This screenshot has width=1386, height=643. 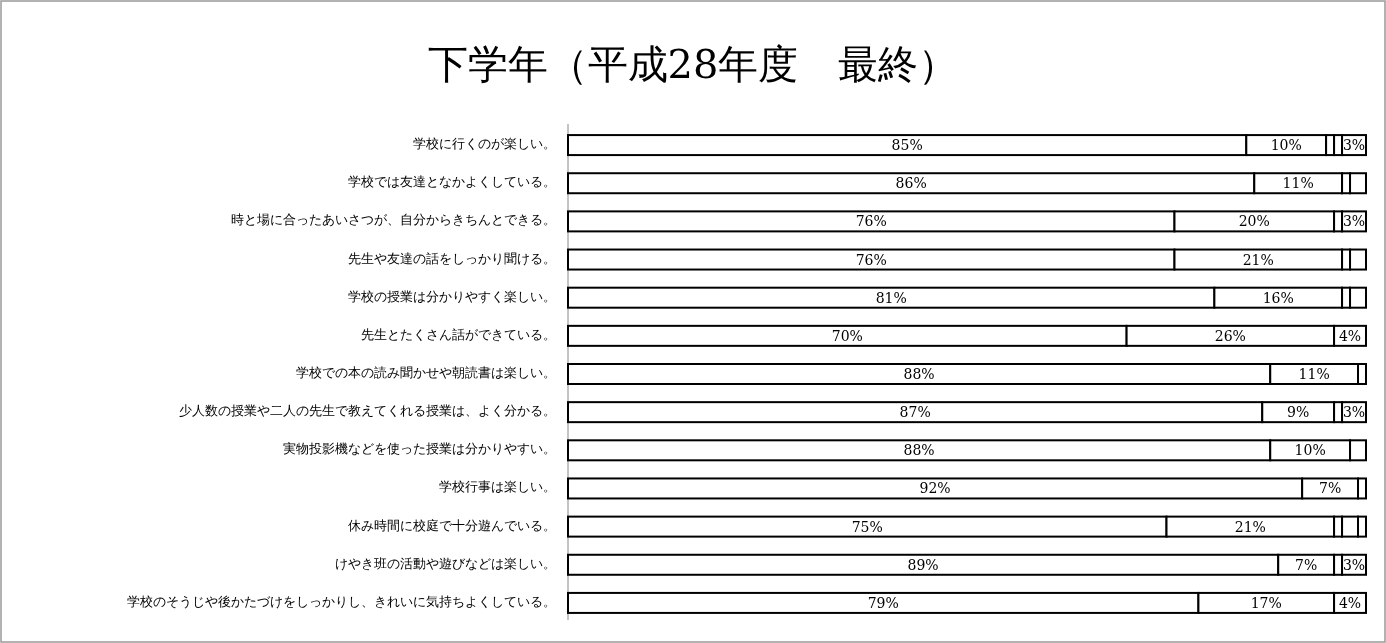 What do you see at coordinates (341, 601) in the screenshot?
I see `y-tick-label: 学校のそうじや後かたづけをしっかりし、きれいに気持ちよくしている。` at bounding box center [341, 601].